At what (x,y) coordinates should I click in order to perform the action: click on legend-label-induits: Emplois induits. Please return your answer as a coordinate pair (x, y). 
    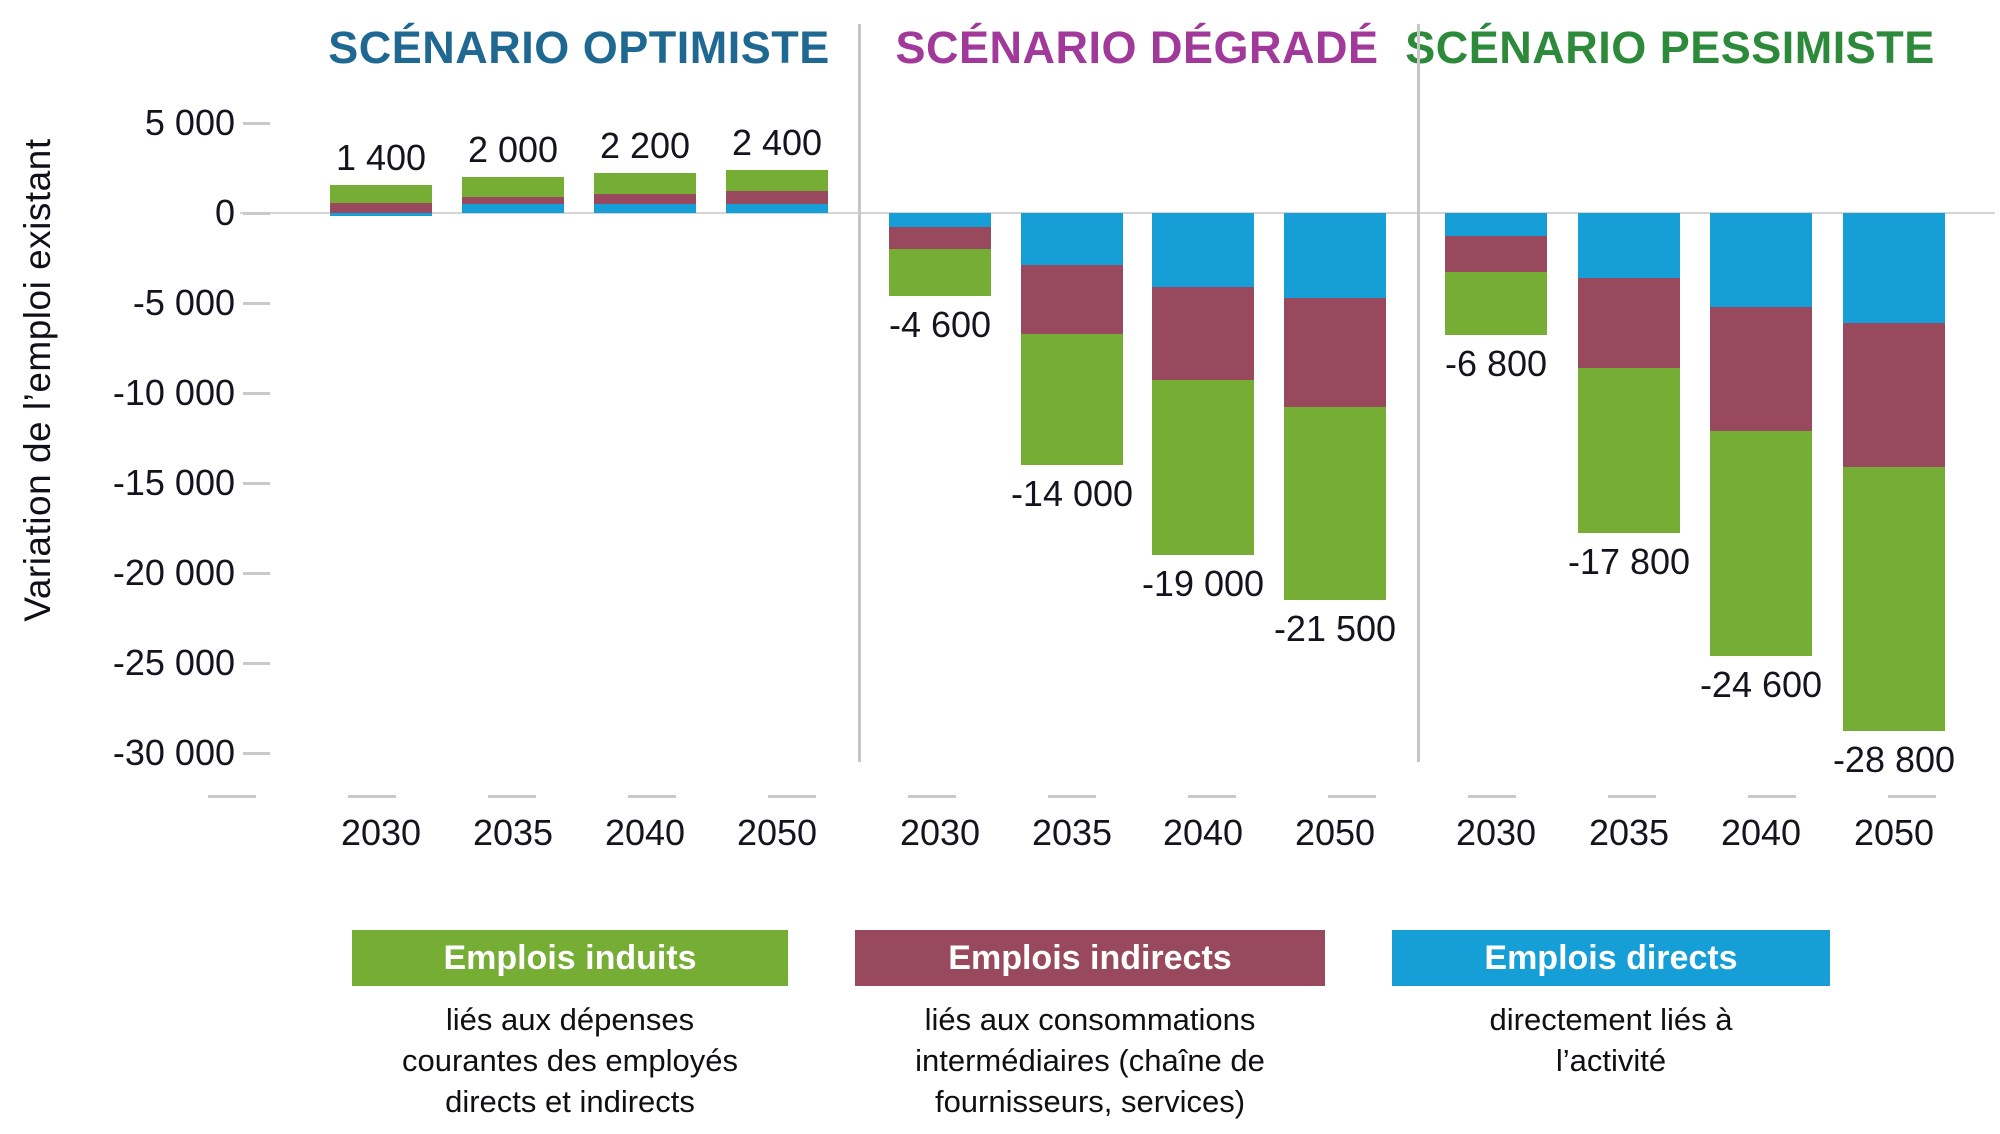
    Looking at the image, I should click on (570, 957).